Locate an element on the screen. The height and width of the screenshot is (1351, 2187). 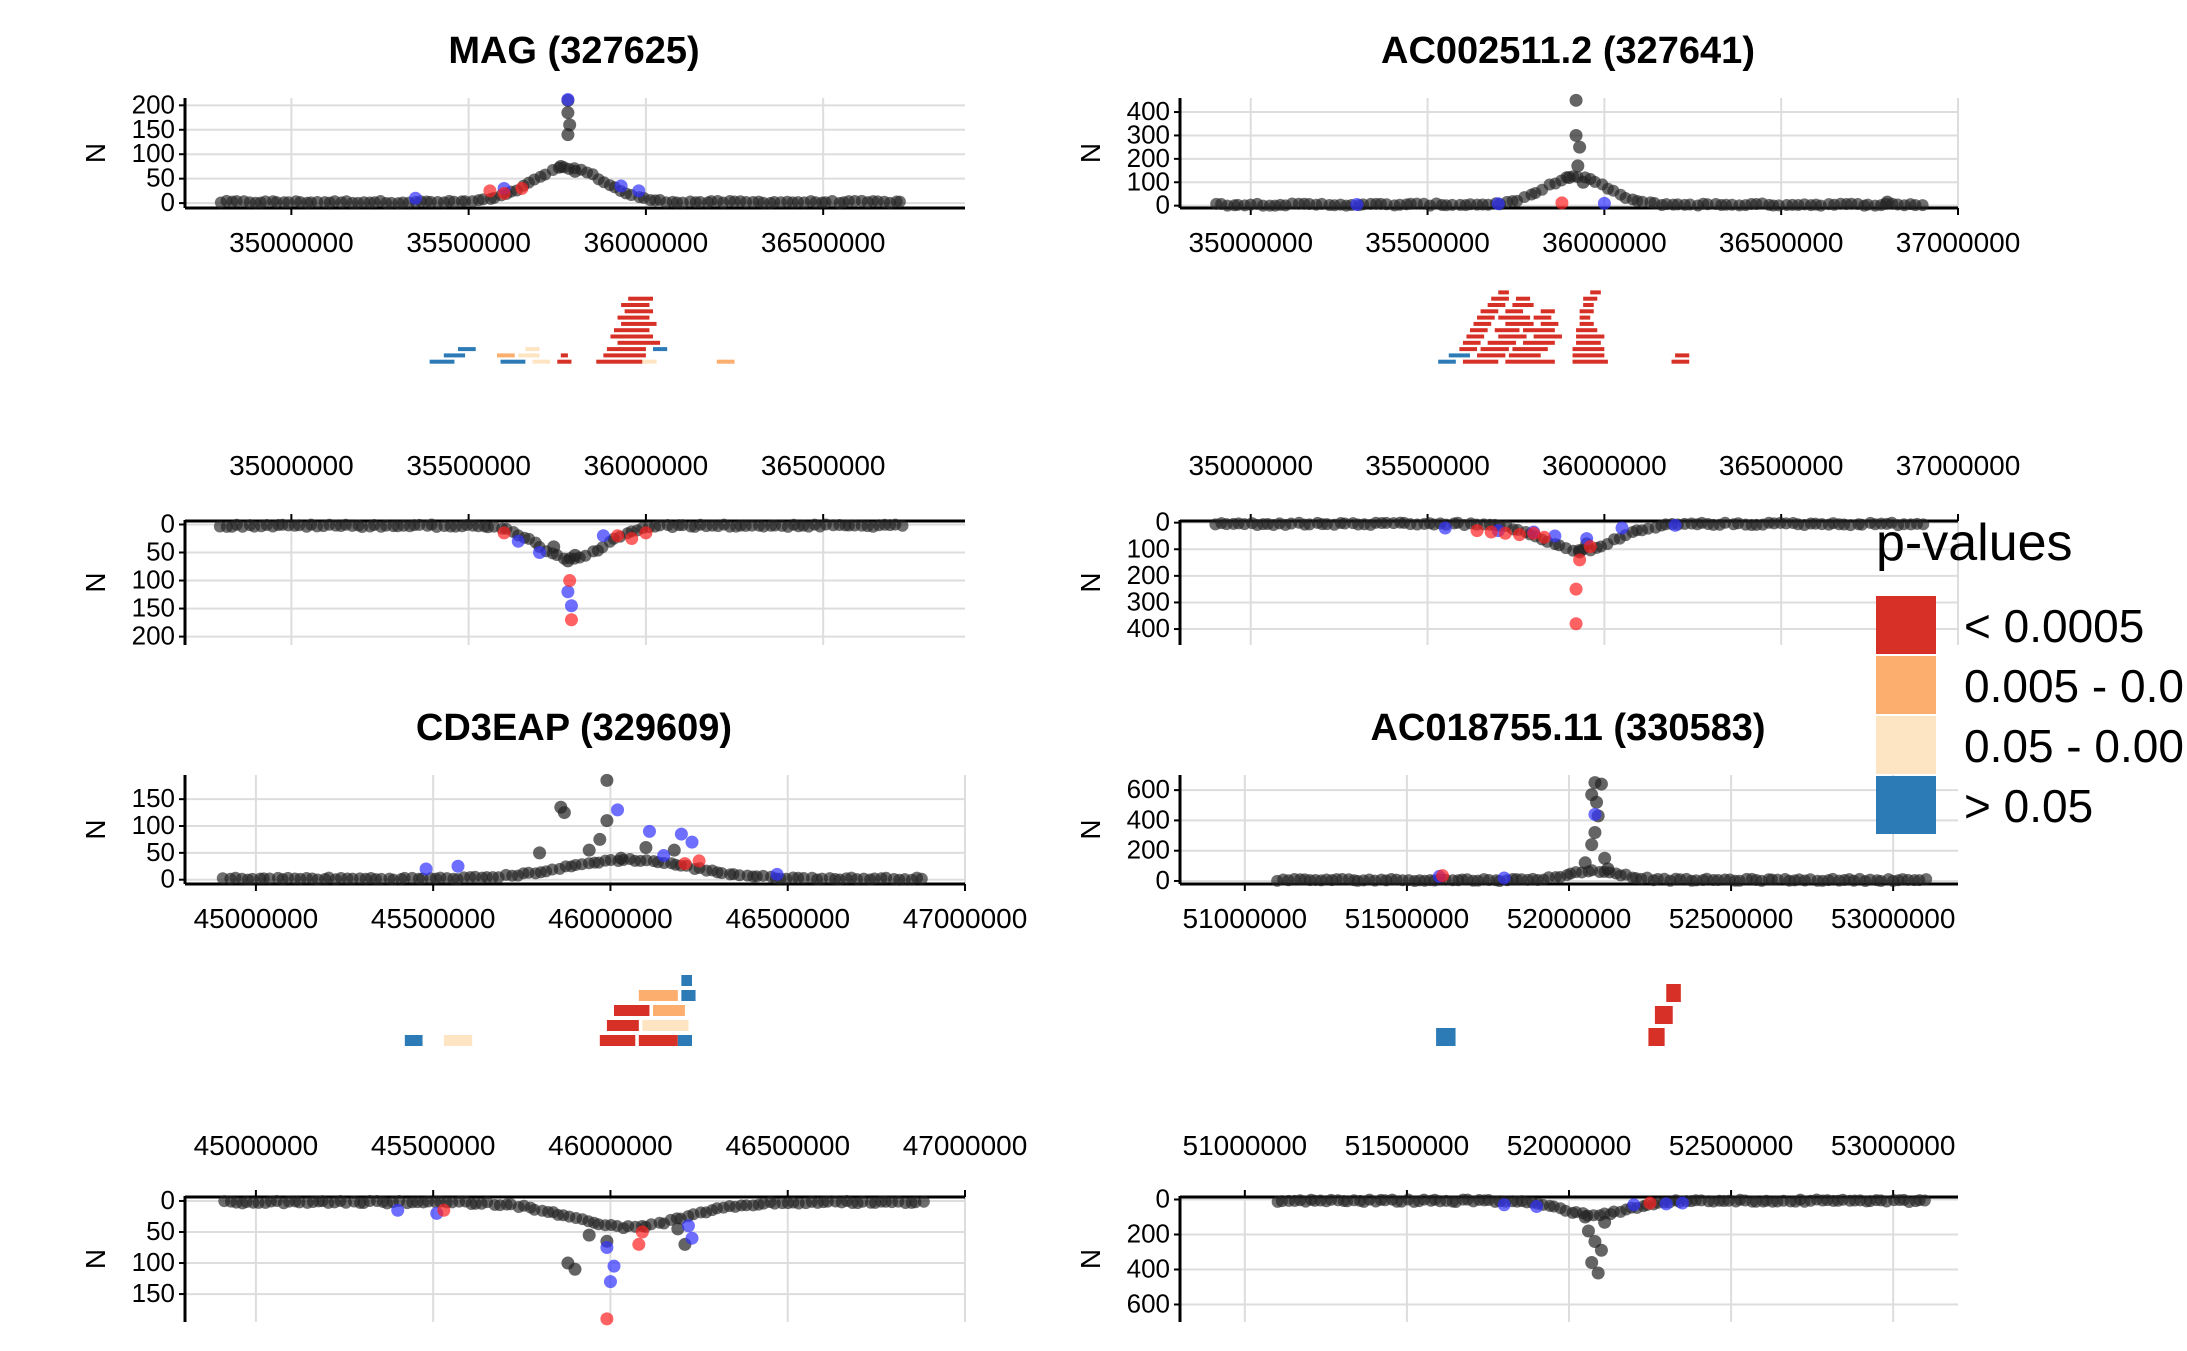
x-tick-label: 45500000 is located at coordinates (433, 1145).